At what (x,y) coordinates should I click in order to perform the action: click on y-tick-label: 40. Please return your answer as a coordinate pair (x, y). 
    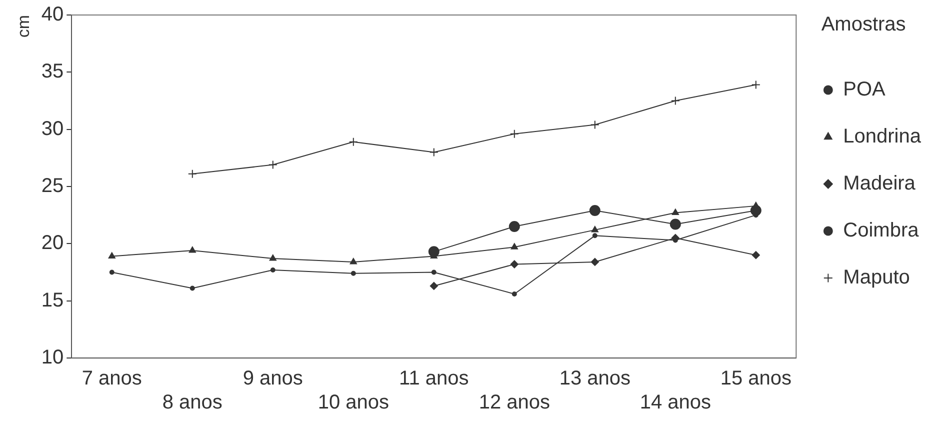
    Looking at the image, I should click on (52, 15).